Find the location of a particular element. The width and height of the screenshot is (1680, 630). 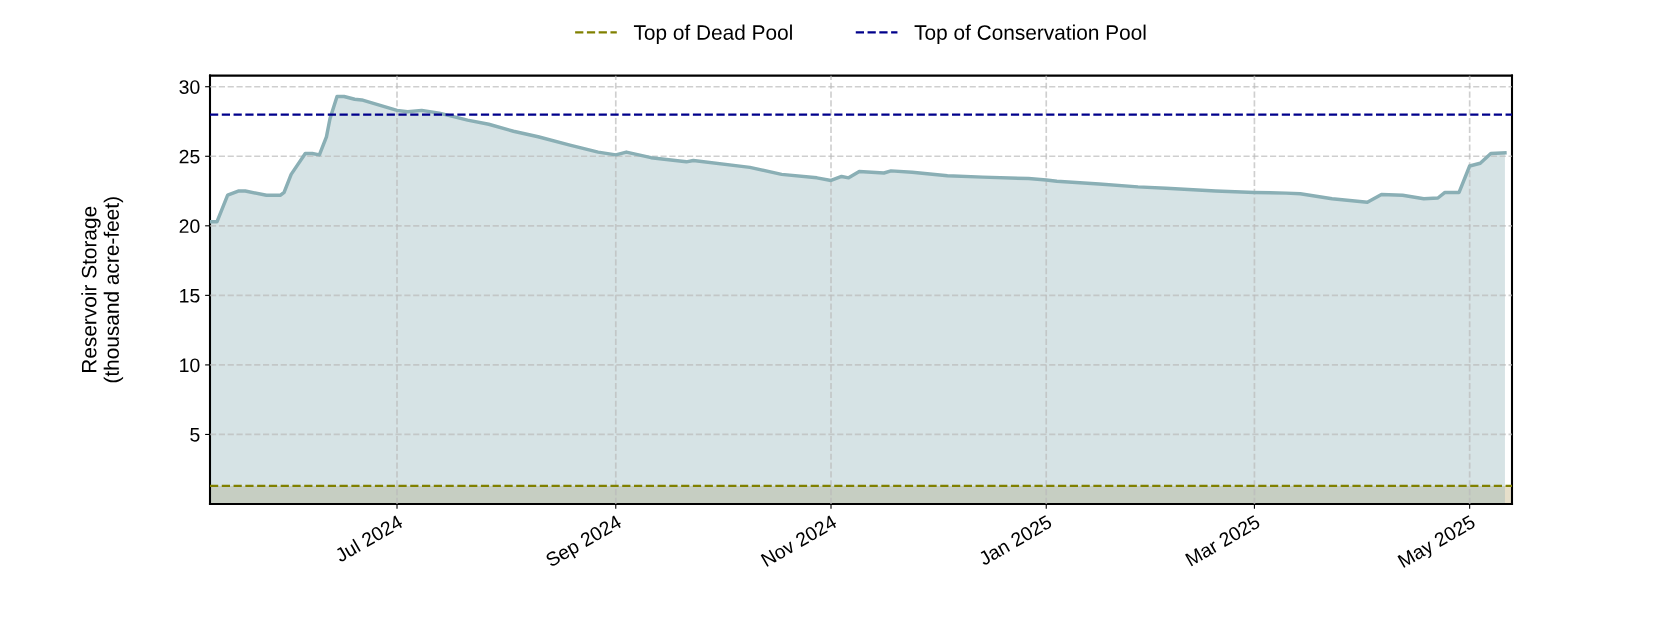

y-tick-label: 10 is located at coordinates (190, 365).